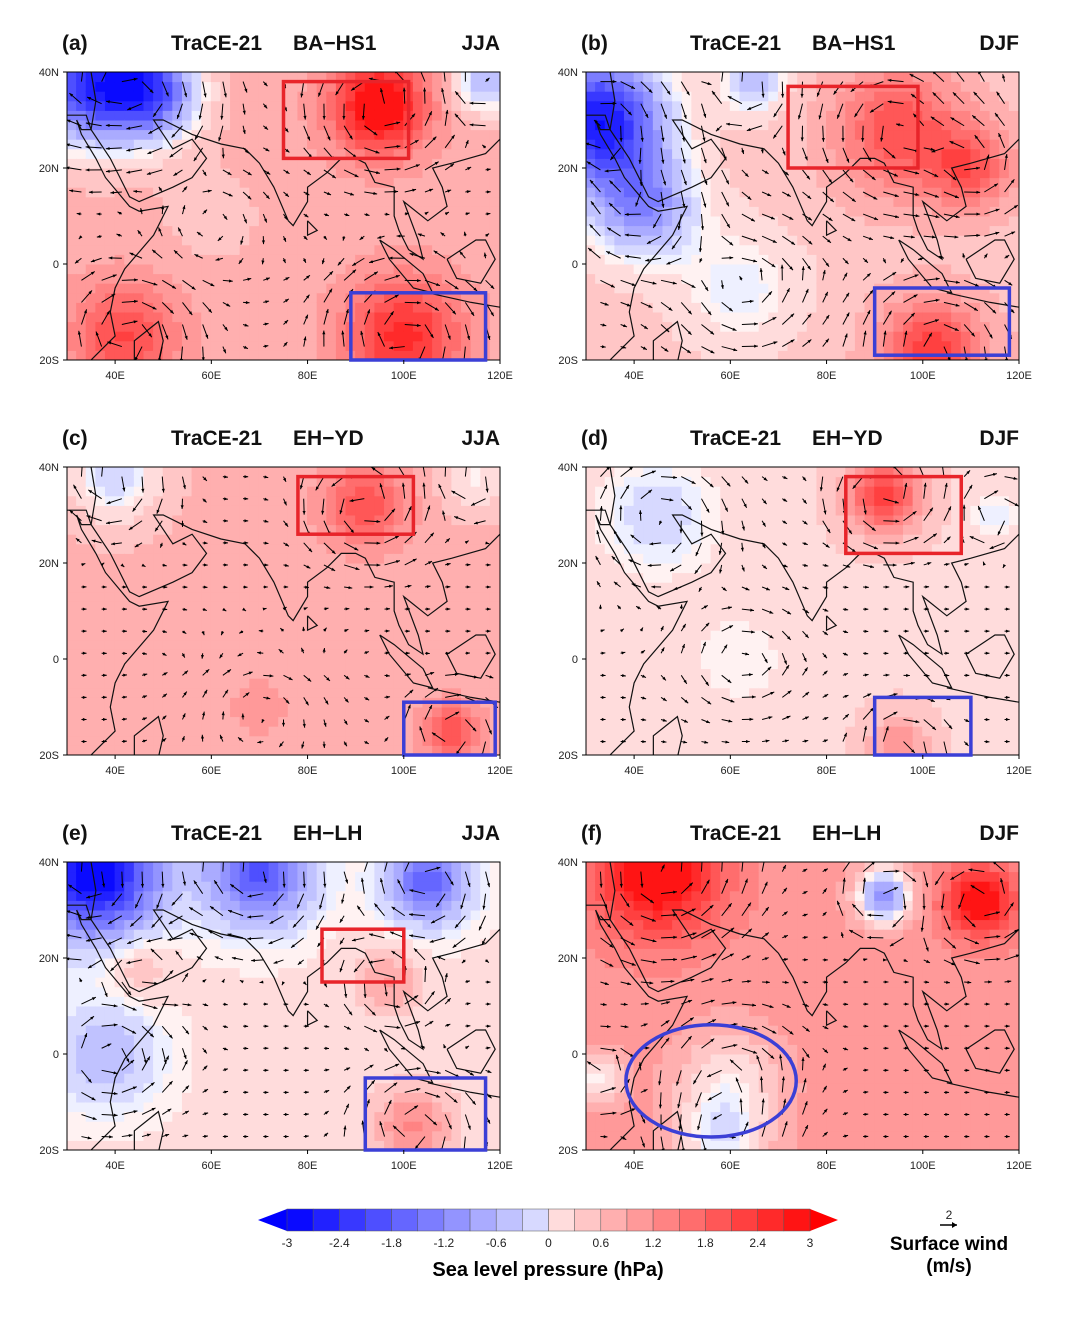 The height and width of the screenshot is (1321, 1077). Describe the element at coordinates (999, 43) in the screenshot. I see `panel-season: DJF` at that location.